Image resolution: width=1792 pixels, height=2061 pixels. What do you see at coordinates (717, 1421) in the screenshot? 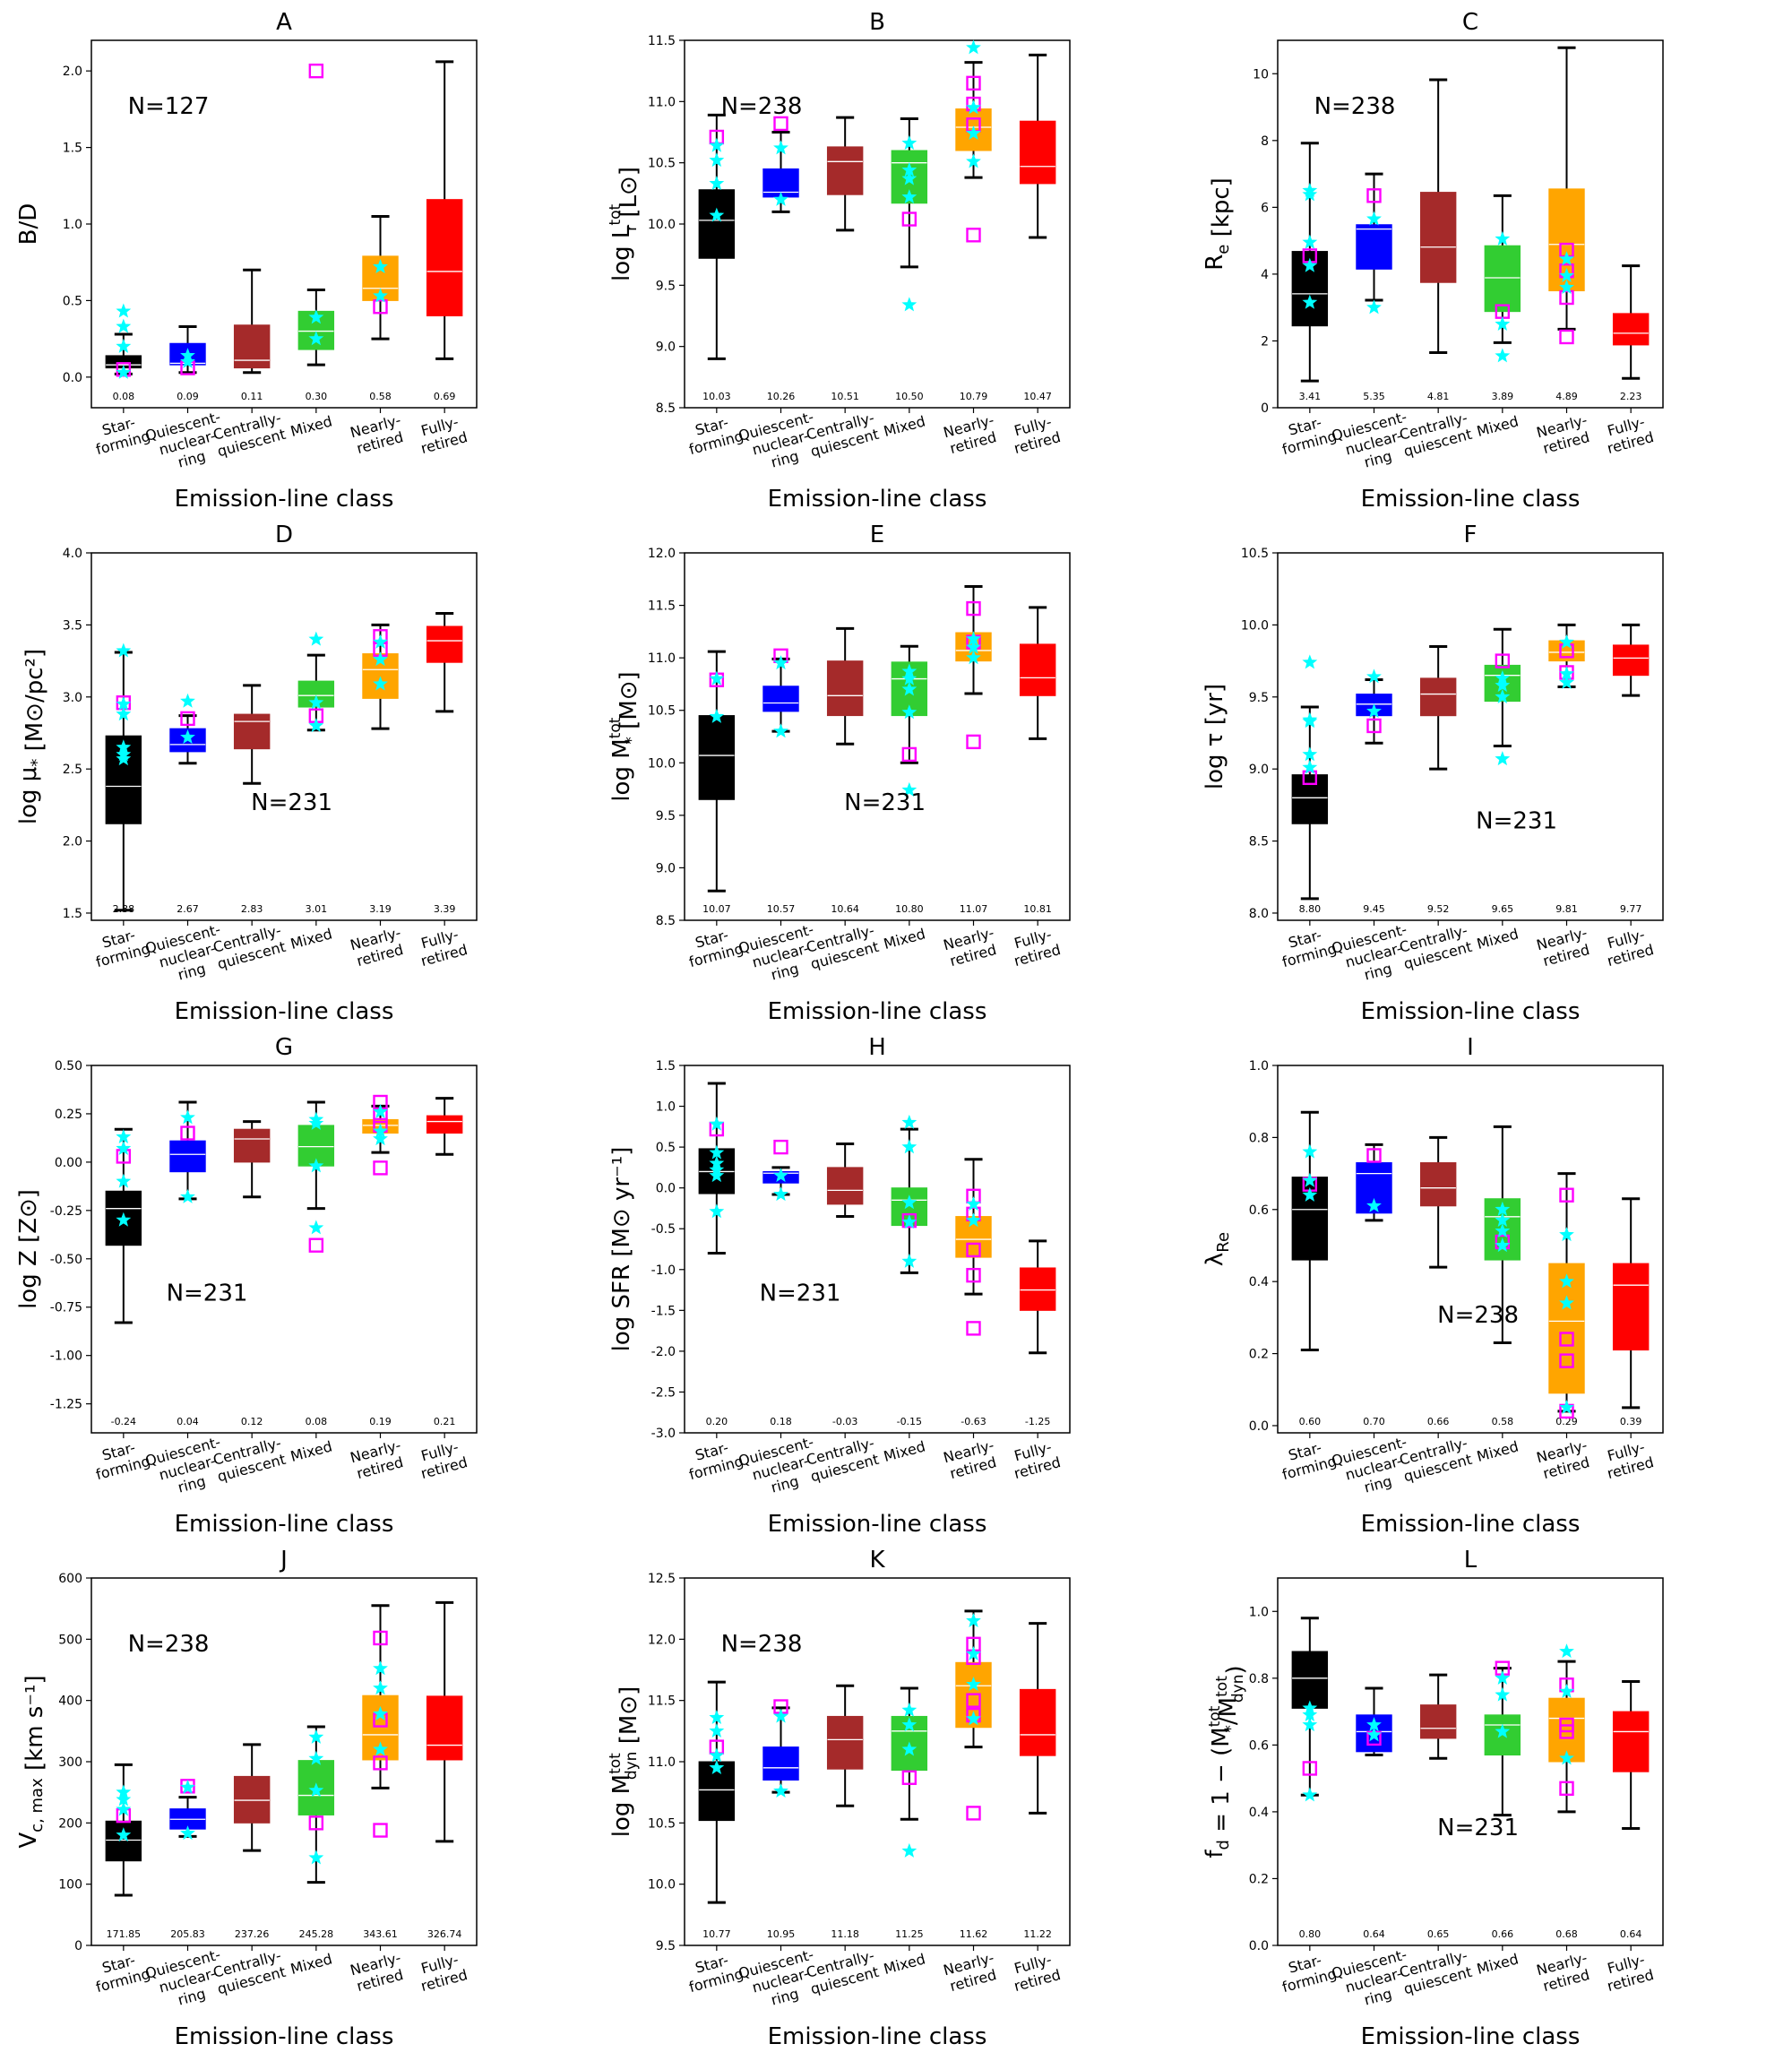
I see `median-label: 0.20` at bounding box center [717, 1421].